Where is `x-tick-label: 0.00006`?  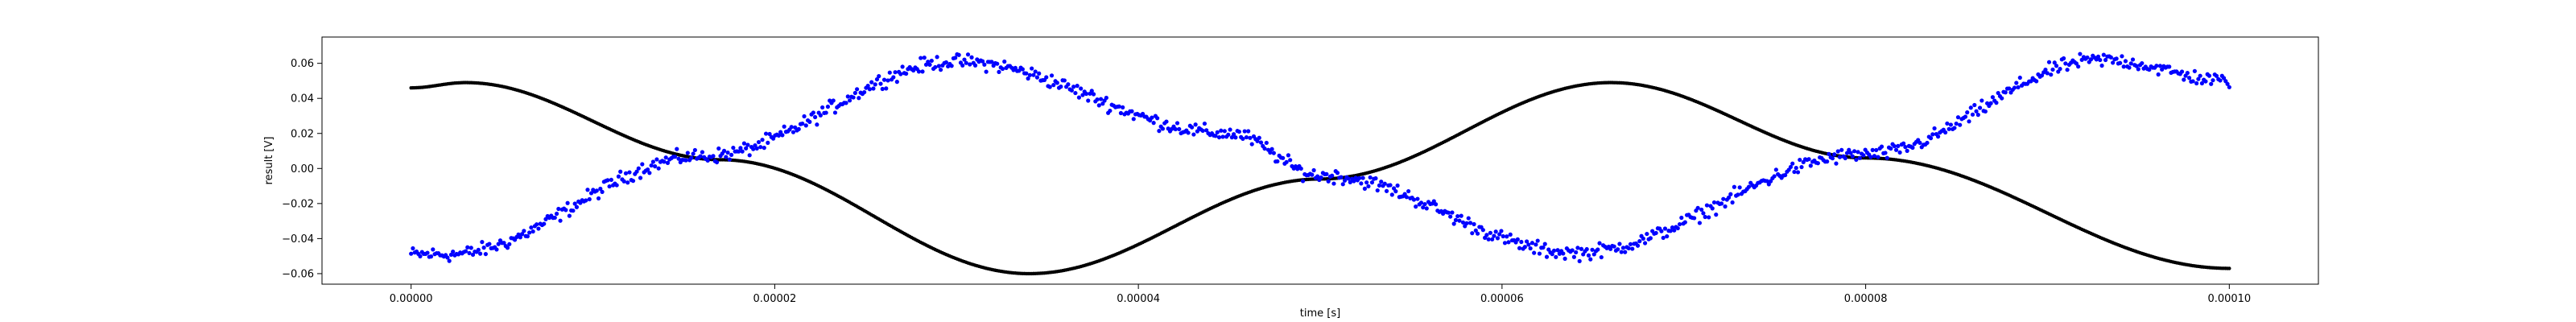 x-tick-label: 0.00006 is located at coordinates (1502, 299).